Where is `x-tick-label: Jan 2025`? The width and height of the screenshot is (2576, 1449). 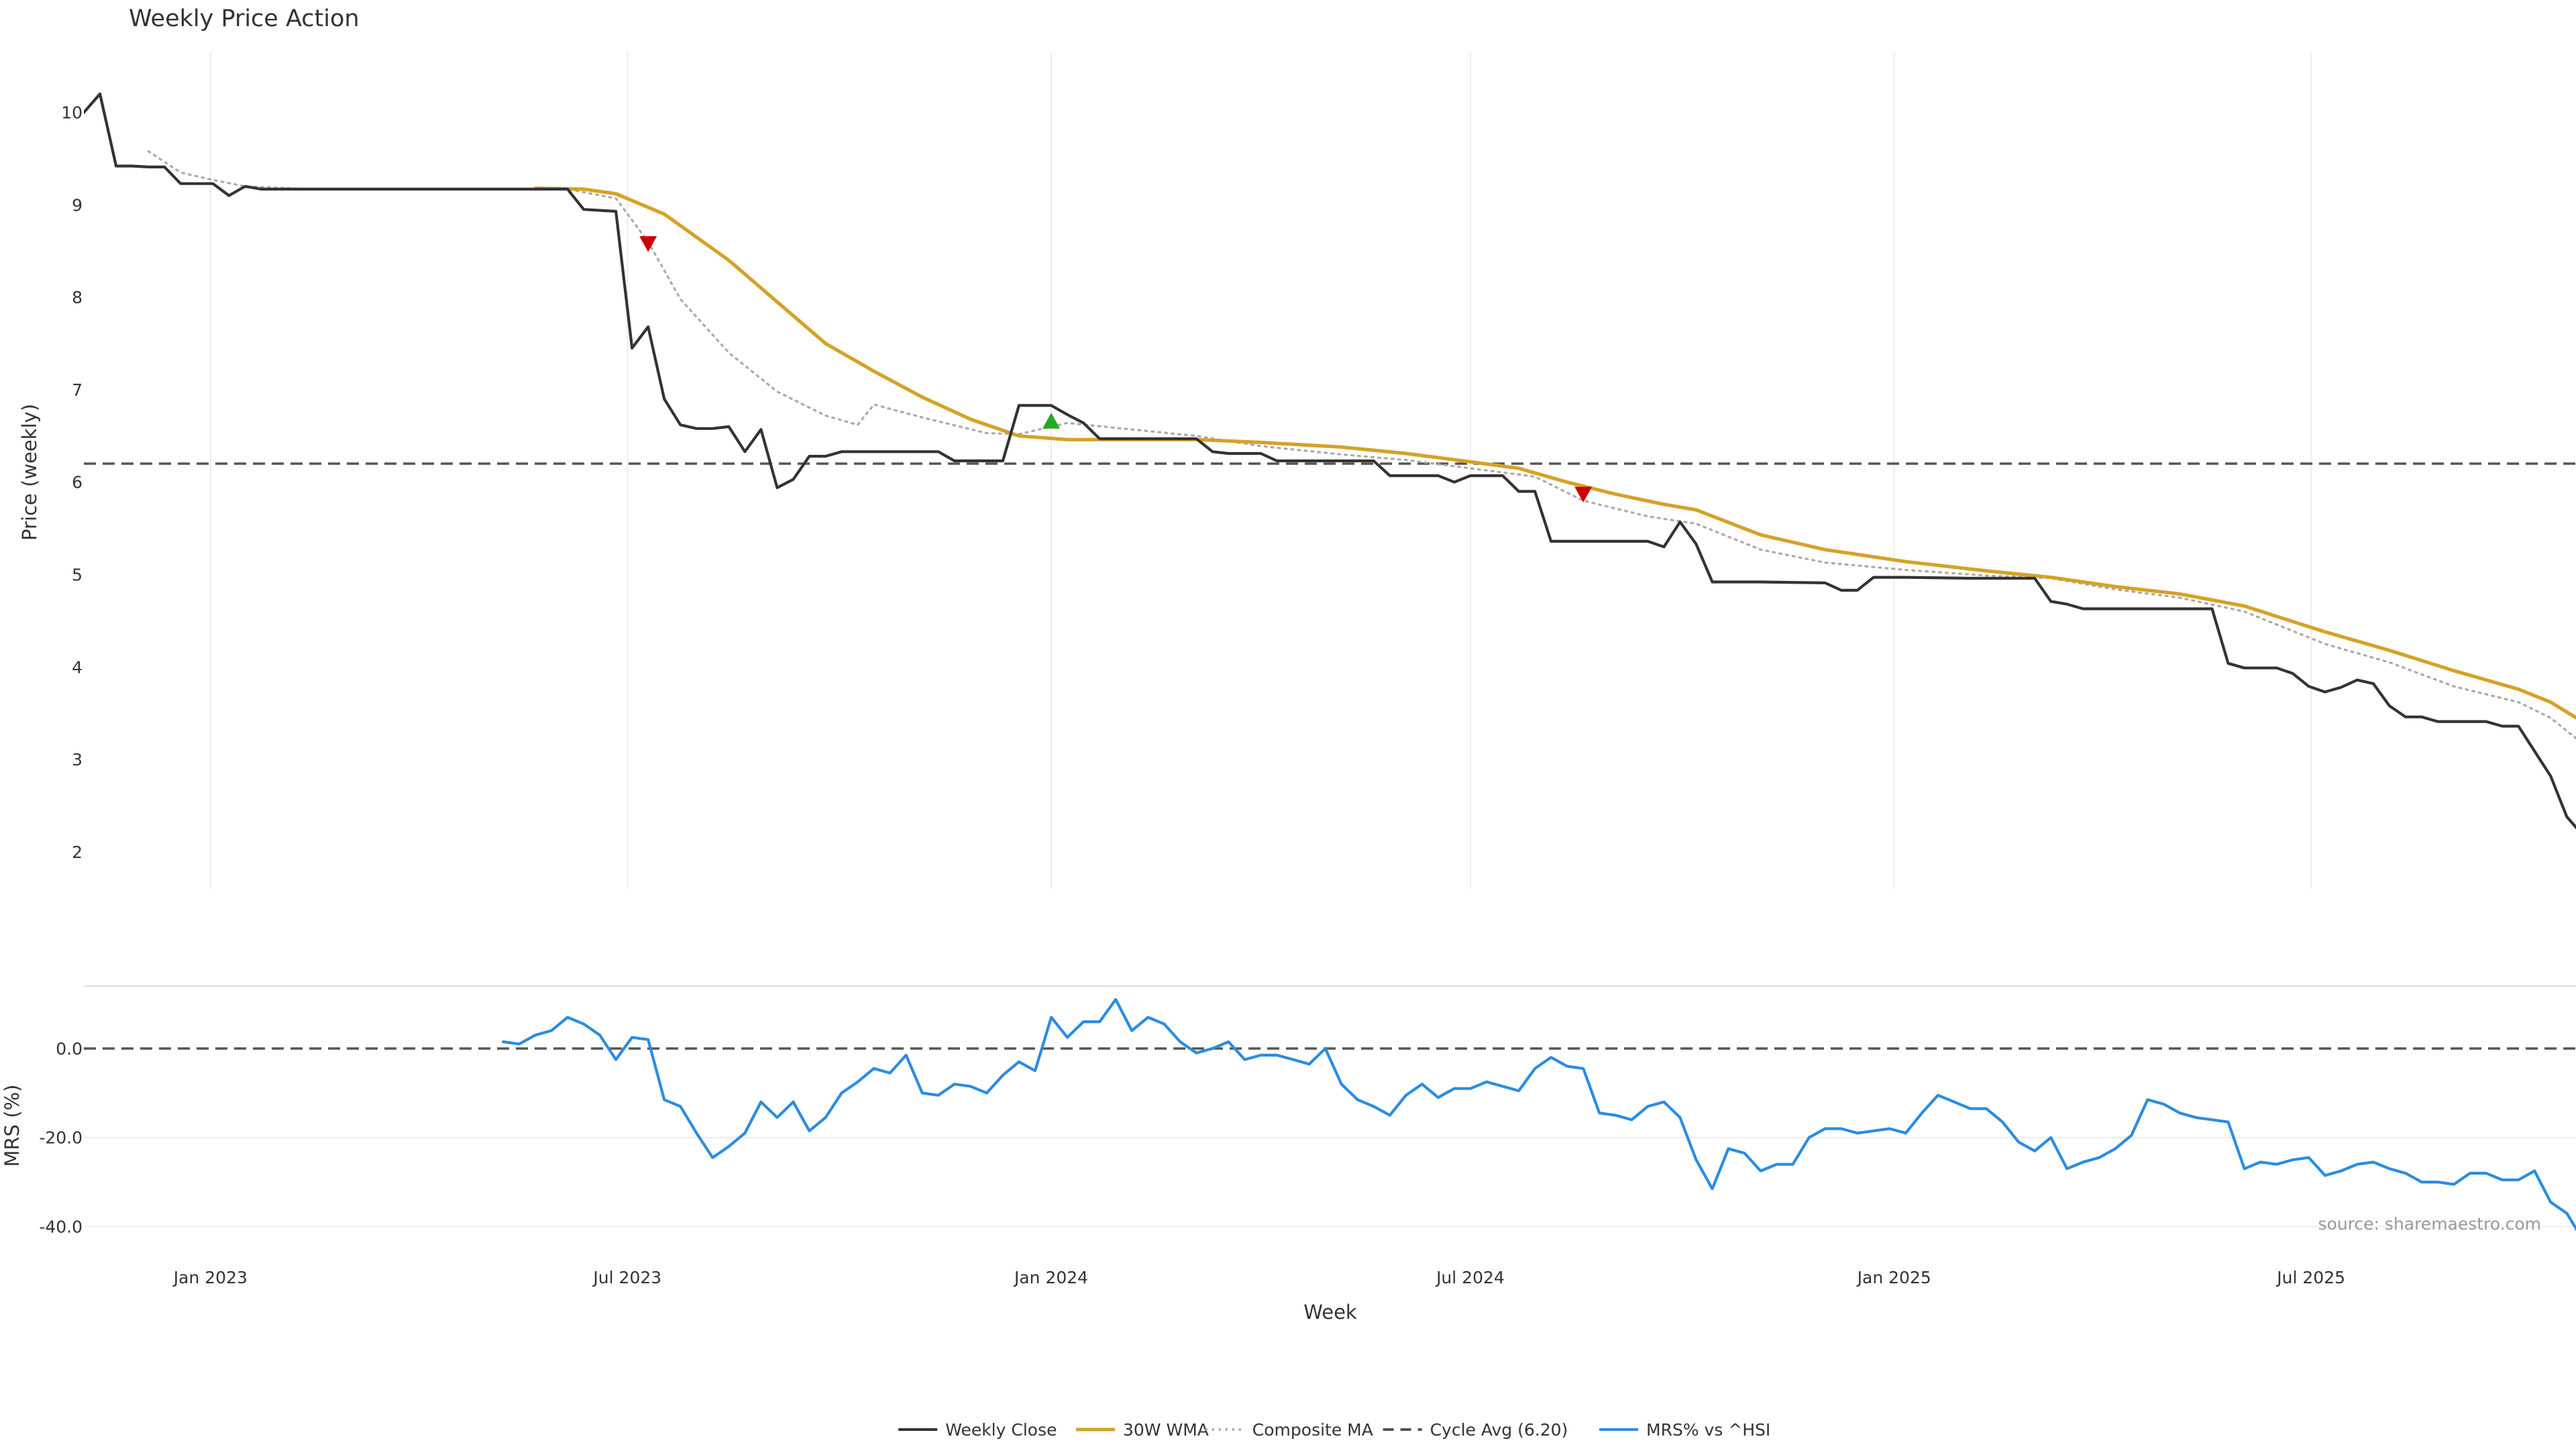
x-tick-label: Jan 2025 is located at coordinates (1893, 1277).